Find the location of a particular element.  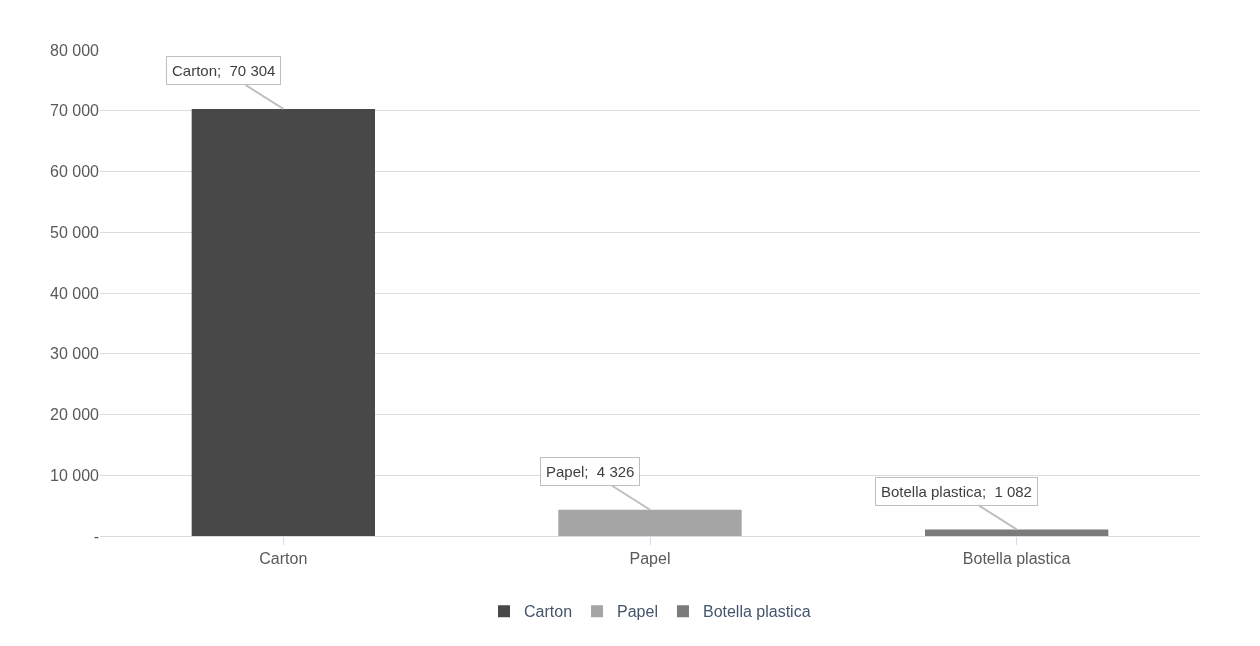

x-tick-label: Botella plastica is located at coordinates (1016, 559).